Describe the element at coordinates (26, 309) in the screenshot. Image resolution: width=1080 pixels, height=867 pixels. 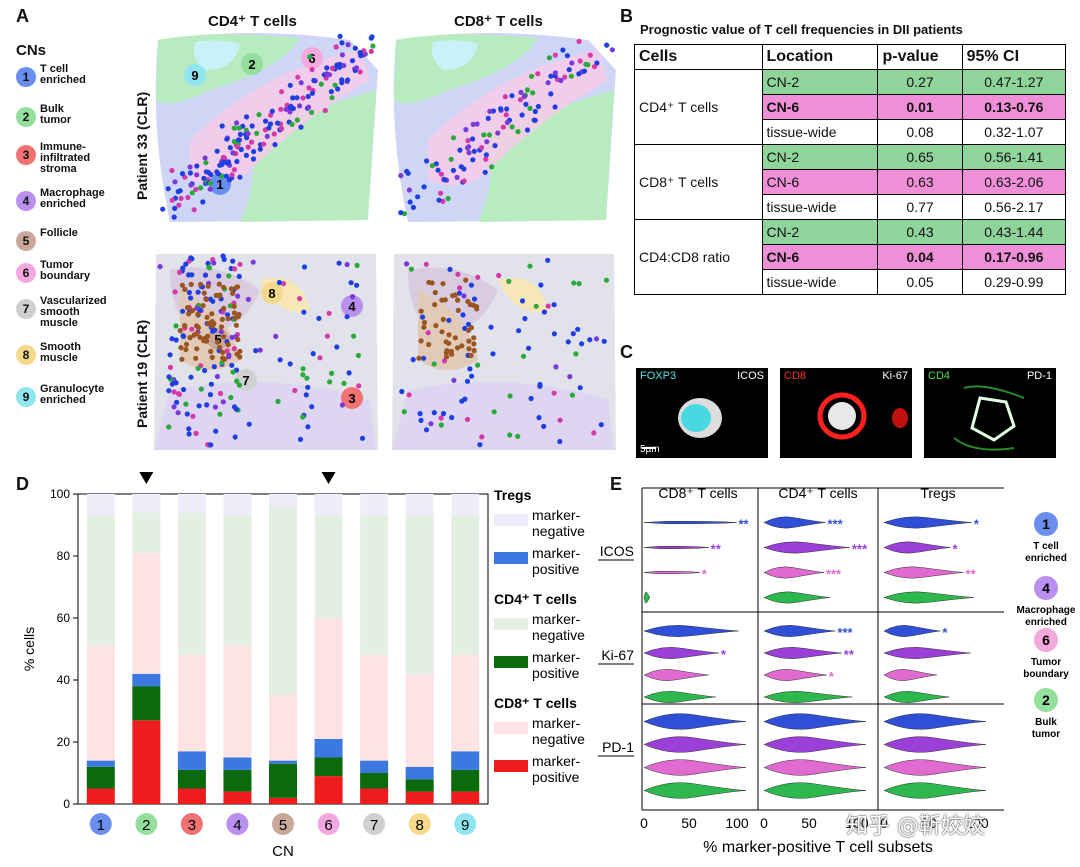
I see `cn-badge: 7` at that location.